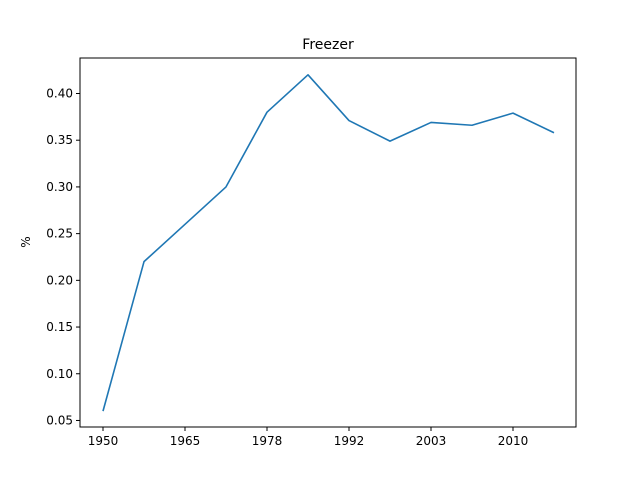 This screenshot has height=480, width=640. Describe the element at coordinates (267, 441) in the screenshot. I see `x-tick-label: 1978` at that location.